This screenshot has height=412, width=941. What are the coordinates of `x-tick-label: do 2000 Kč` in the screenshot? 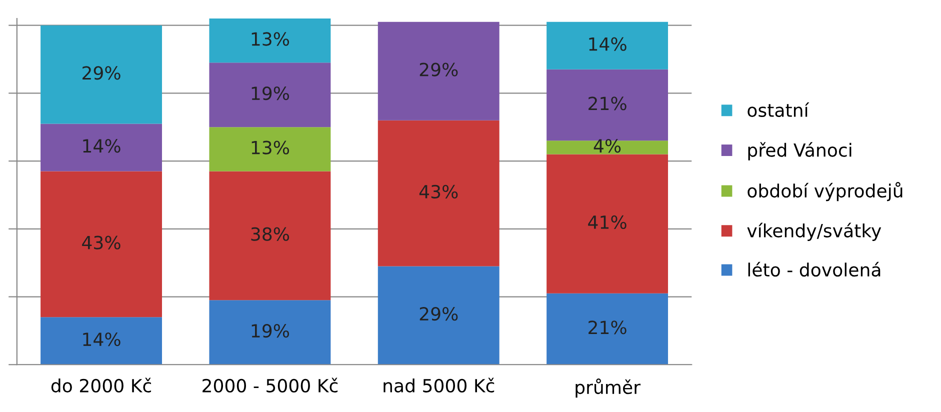 It's located at (101, 385).